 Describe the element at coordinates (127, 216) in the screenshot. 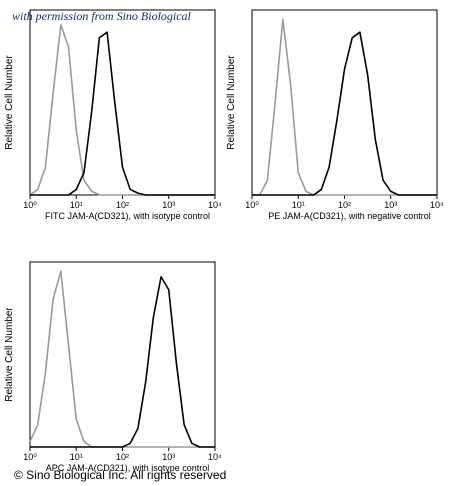

I see `x-axis-label: FITC JAM-A(CD321), with isotype control` at that location.